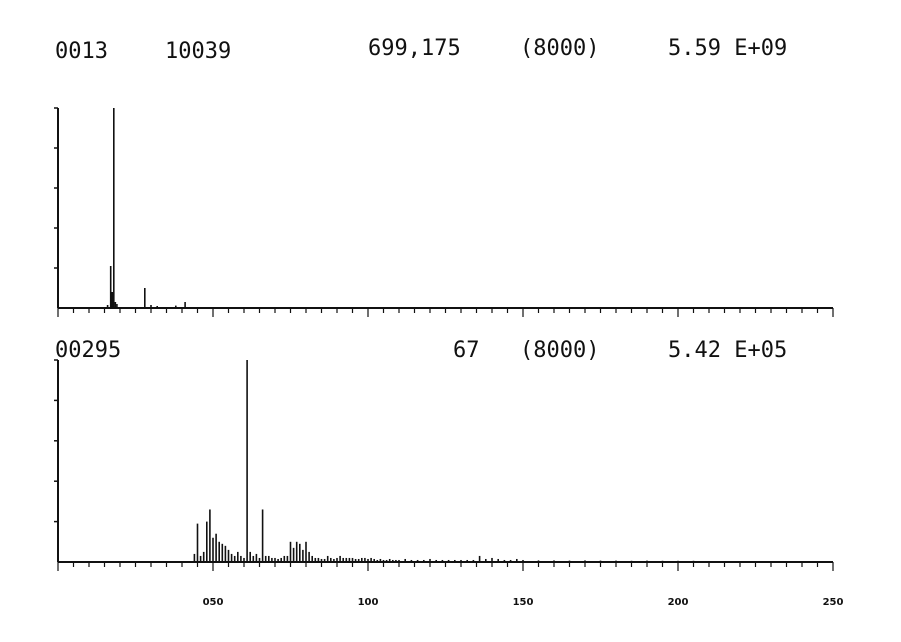 This screenshot has height=642, width=901. Describe the element at coordinates (678, 602) in the screenshot. I see `x-tick-label: 200` at that location.